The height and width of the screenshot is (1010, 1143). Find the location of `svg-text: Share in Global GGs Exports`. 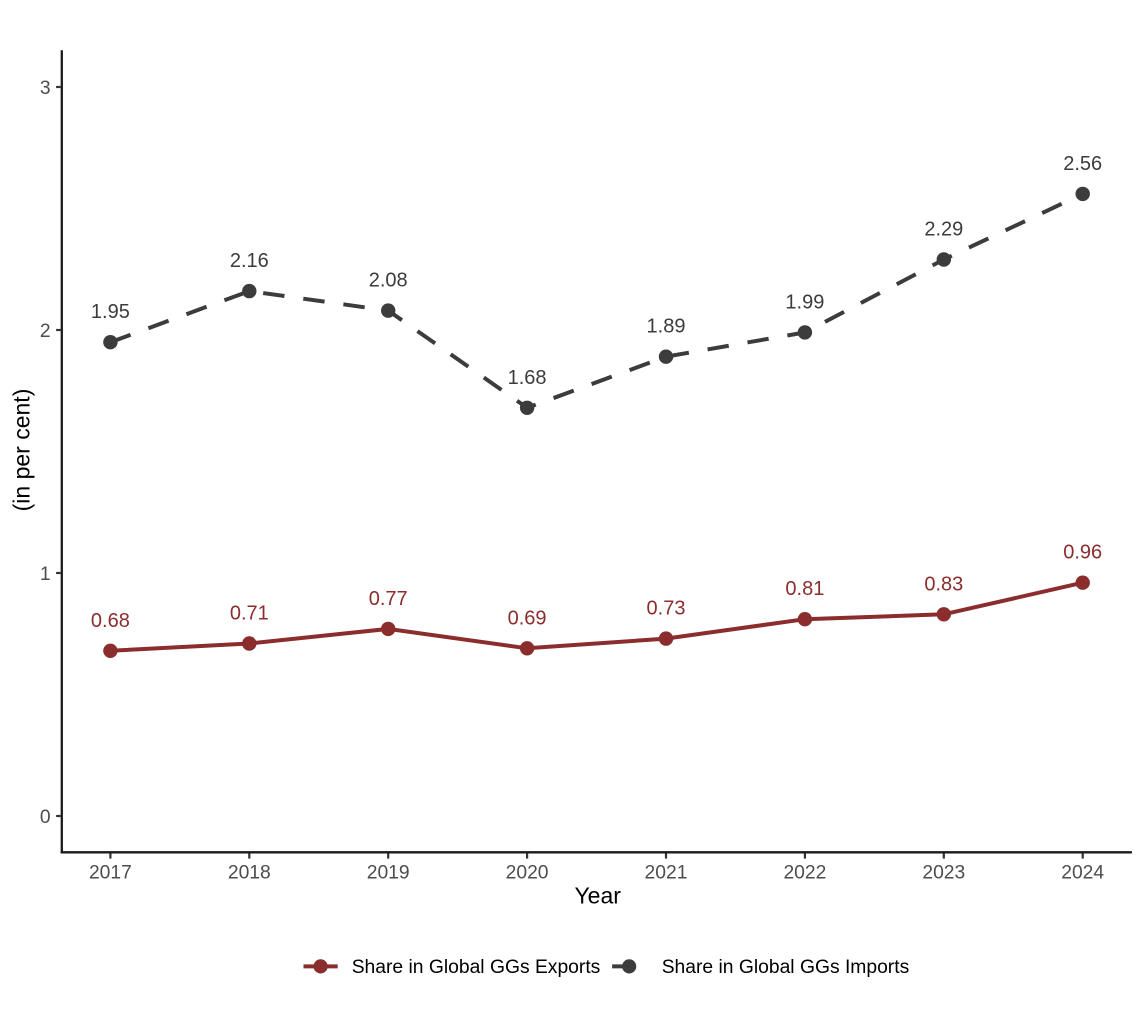

svg-text: Share in Global GGs Exports is located at coordinates (476, 967).